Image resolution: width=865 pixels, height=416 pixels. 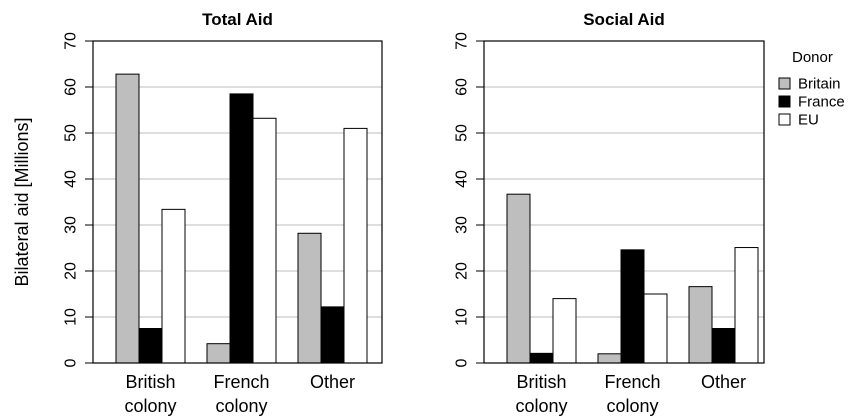 I want to click on legend-title: Donor, so click(x=812, y=57).